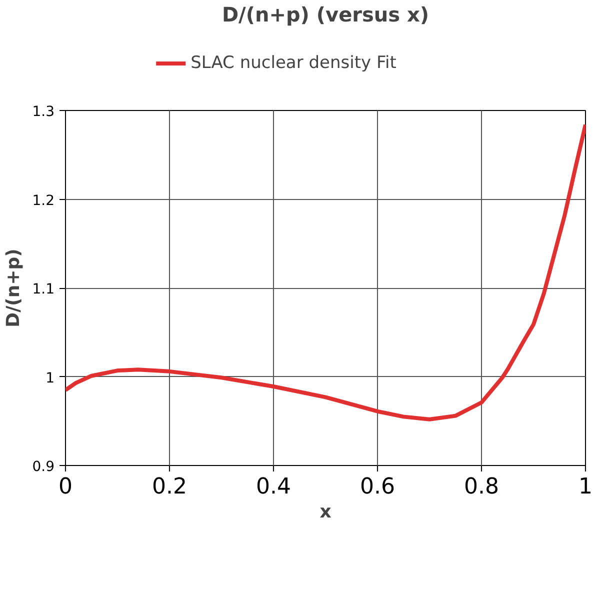 This screenshot has height=604, width=613. What do you see at coordinates (585, 487) in the screenshot?
I see `x-tick-label: 1` at bounding box center [585, 487].